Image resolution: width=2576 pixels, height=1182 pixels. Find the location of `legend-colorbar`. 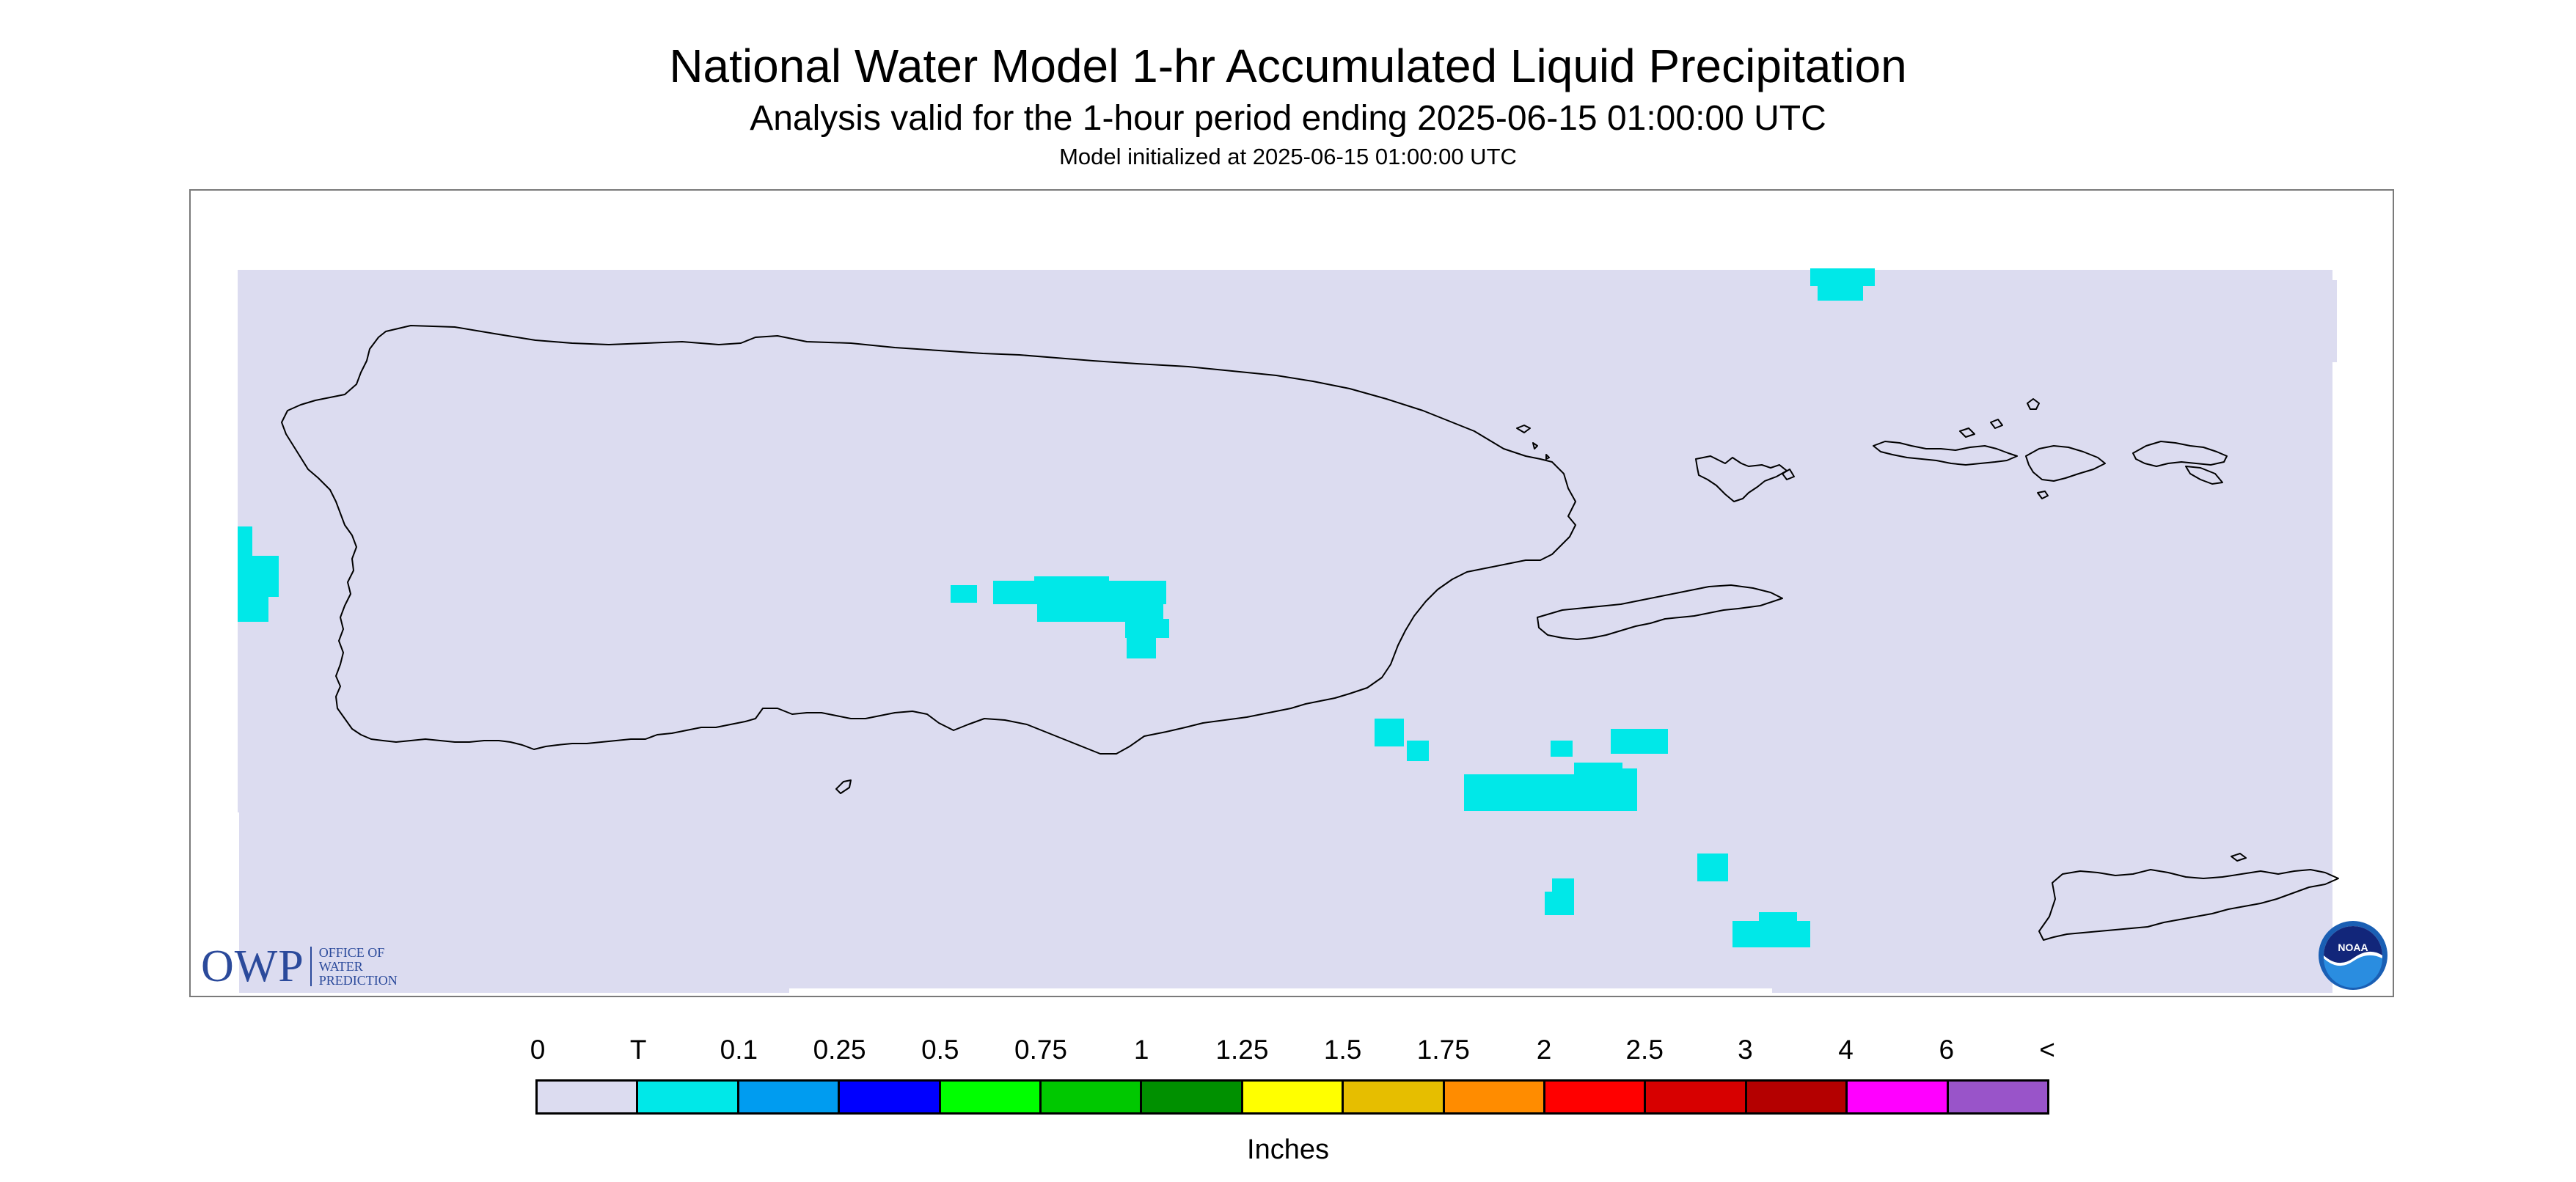

legend-colorbar is located at coordinates (1292, 1097).